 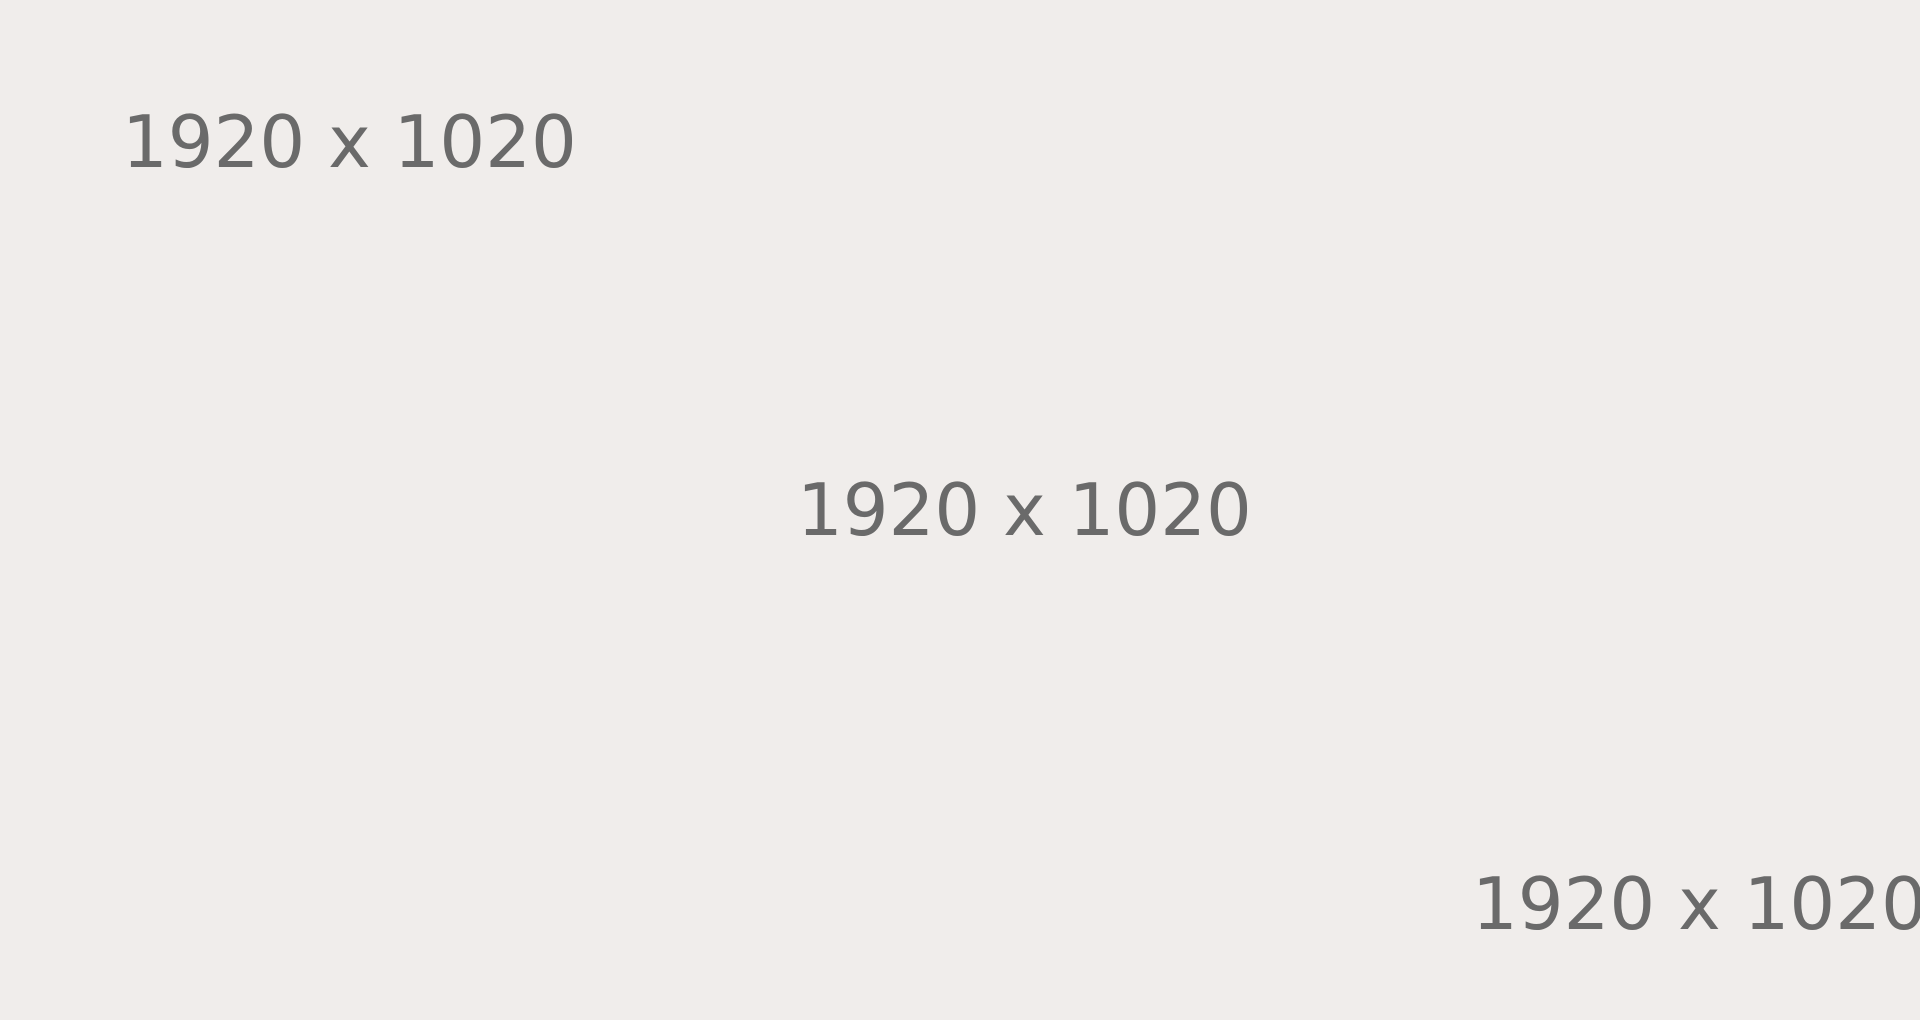 What do you see at coordinates (349, 142) in the screenshot?
I see `dimension-label-top-left: 1920 x 1020` at bounding box center [349, 142].